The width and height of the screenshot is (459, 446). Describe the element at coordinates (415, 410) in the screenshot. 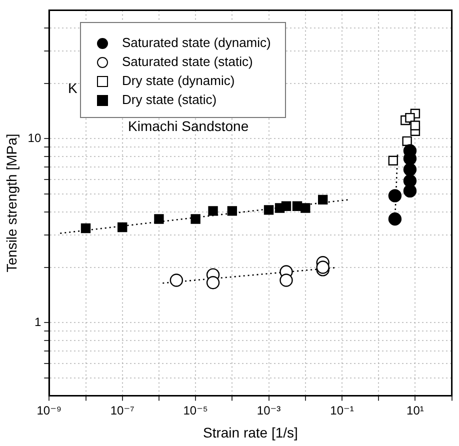

I see `x-tick-label: 10¹` at that location.